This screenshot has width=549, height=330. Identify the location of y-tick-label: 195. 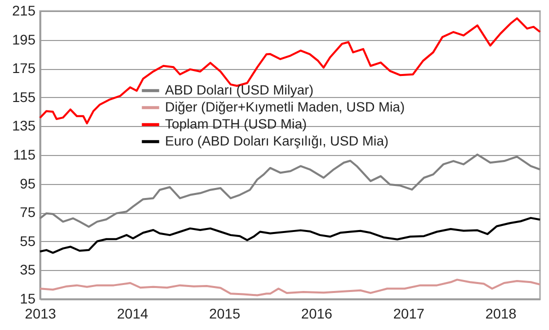
(24, 39).